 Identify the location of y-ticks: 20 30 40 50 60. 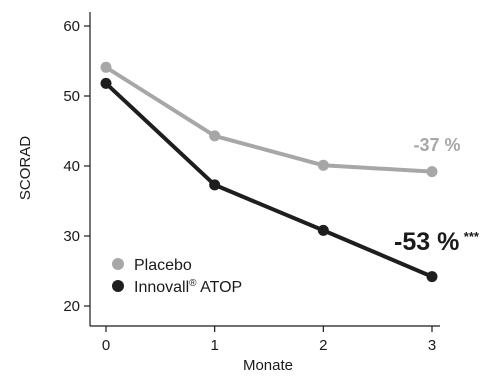
(76, 166).